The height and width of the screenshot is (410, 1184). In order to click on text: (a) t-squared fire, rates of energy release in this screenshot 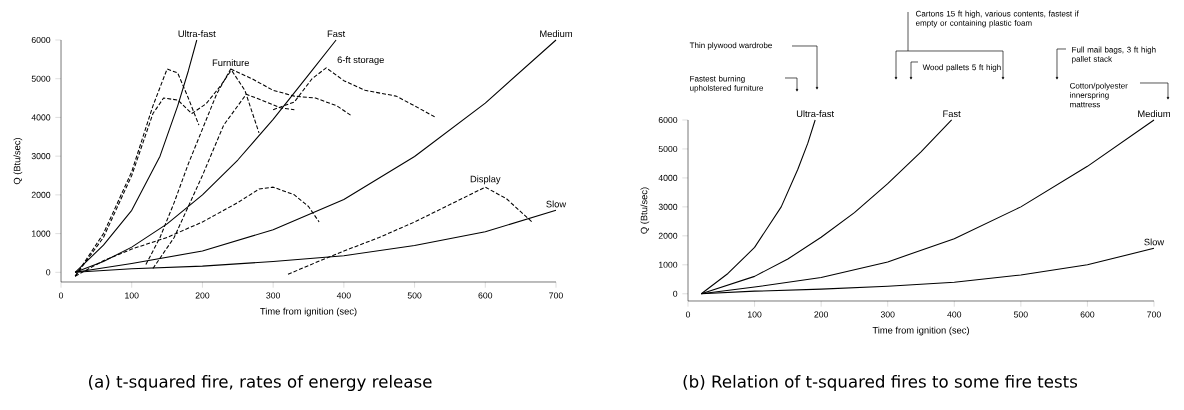, I will do `click(260, 383)`.